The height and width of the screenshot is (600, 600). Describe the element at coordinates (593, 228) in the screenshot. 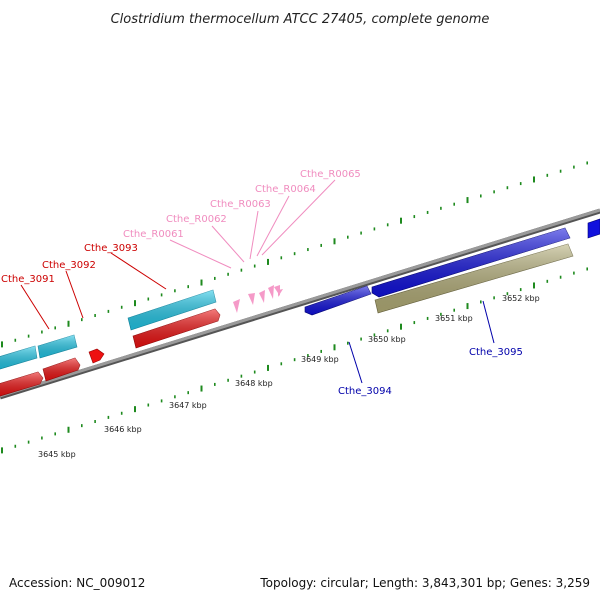

I see `gene-next-blue` at that location.